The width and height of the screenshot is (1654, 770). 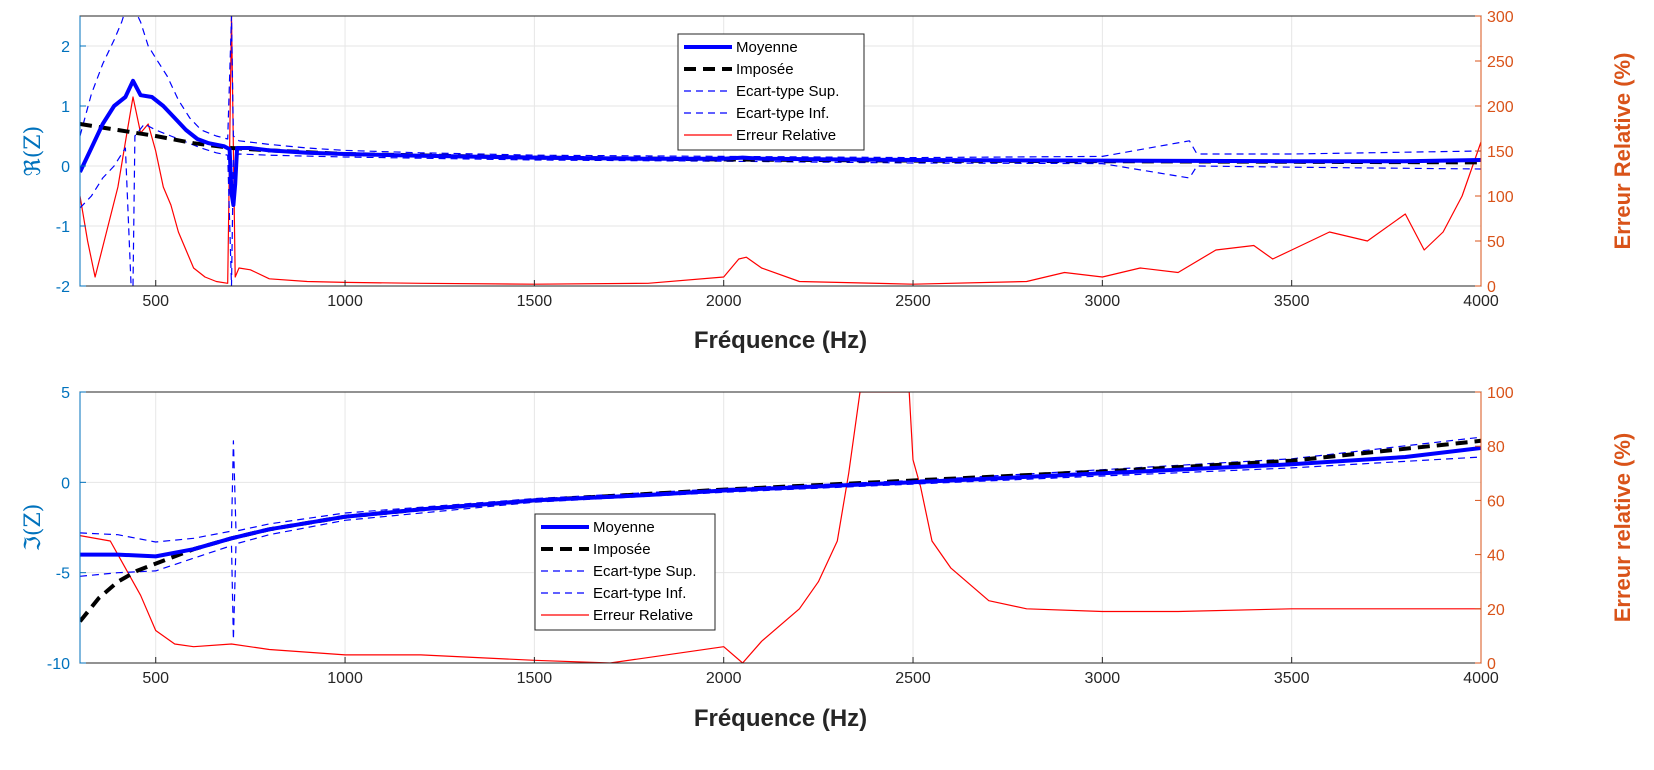 What do you see at coordinates (1500, 107) in the screenshot?
I see `y-tick-label-right: 200` at bounding box center [1500, 107].